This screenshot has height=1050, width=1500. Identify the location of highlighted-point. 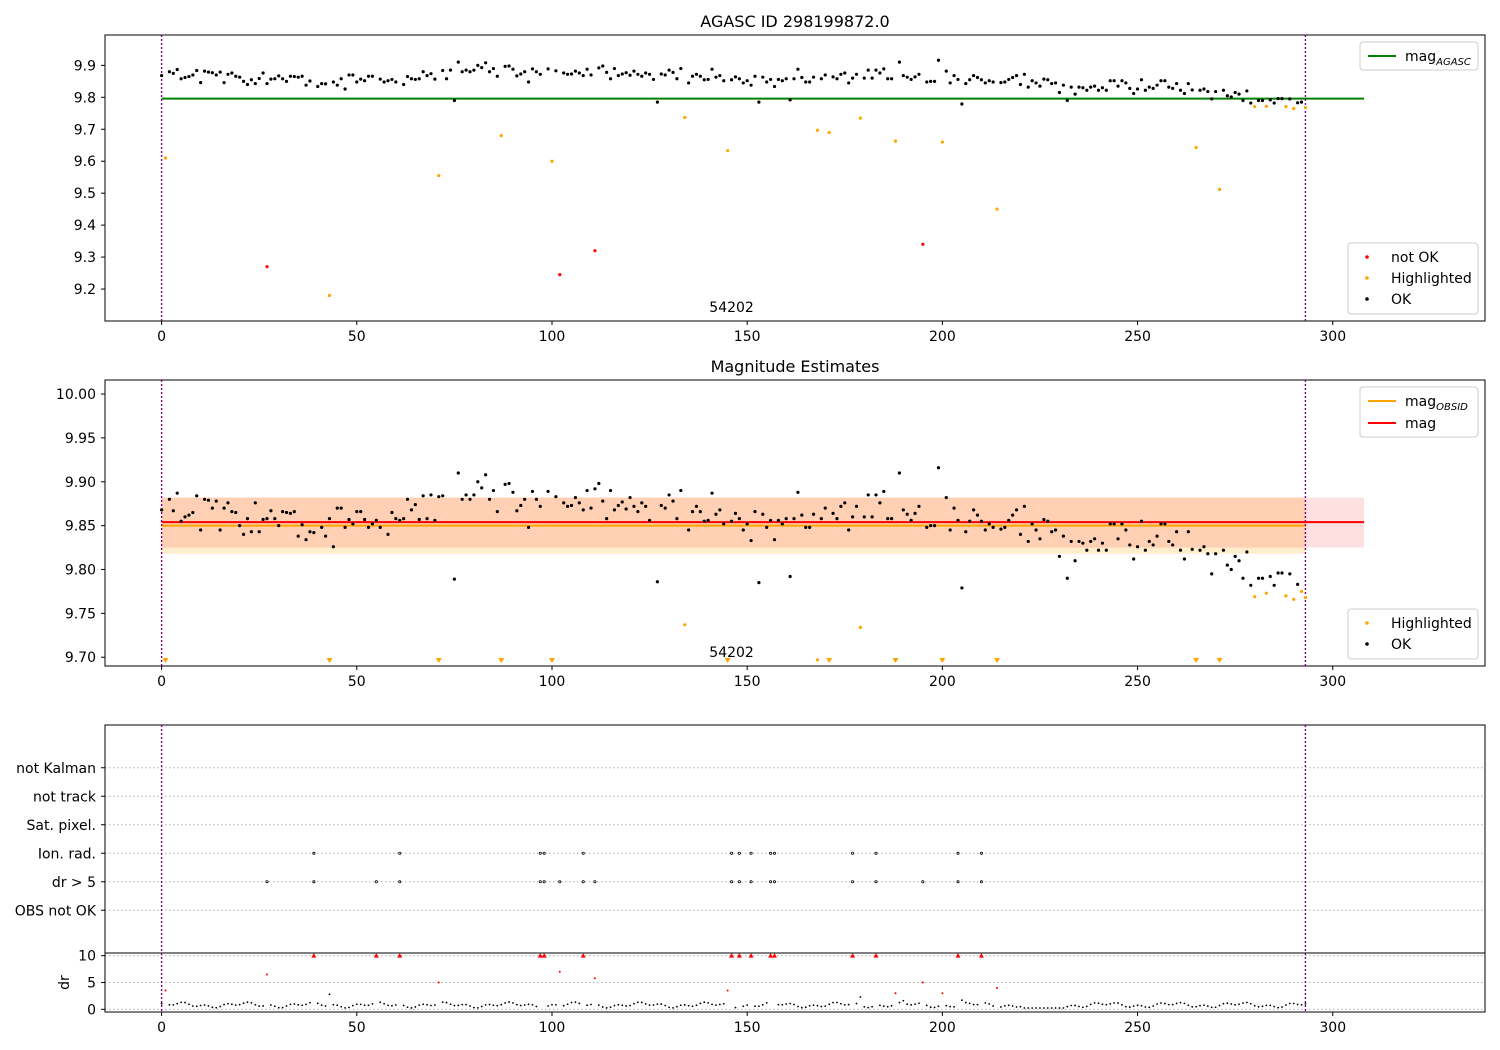
(1301, 591).